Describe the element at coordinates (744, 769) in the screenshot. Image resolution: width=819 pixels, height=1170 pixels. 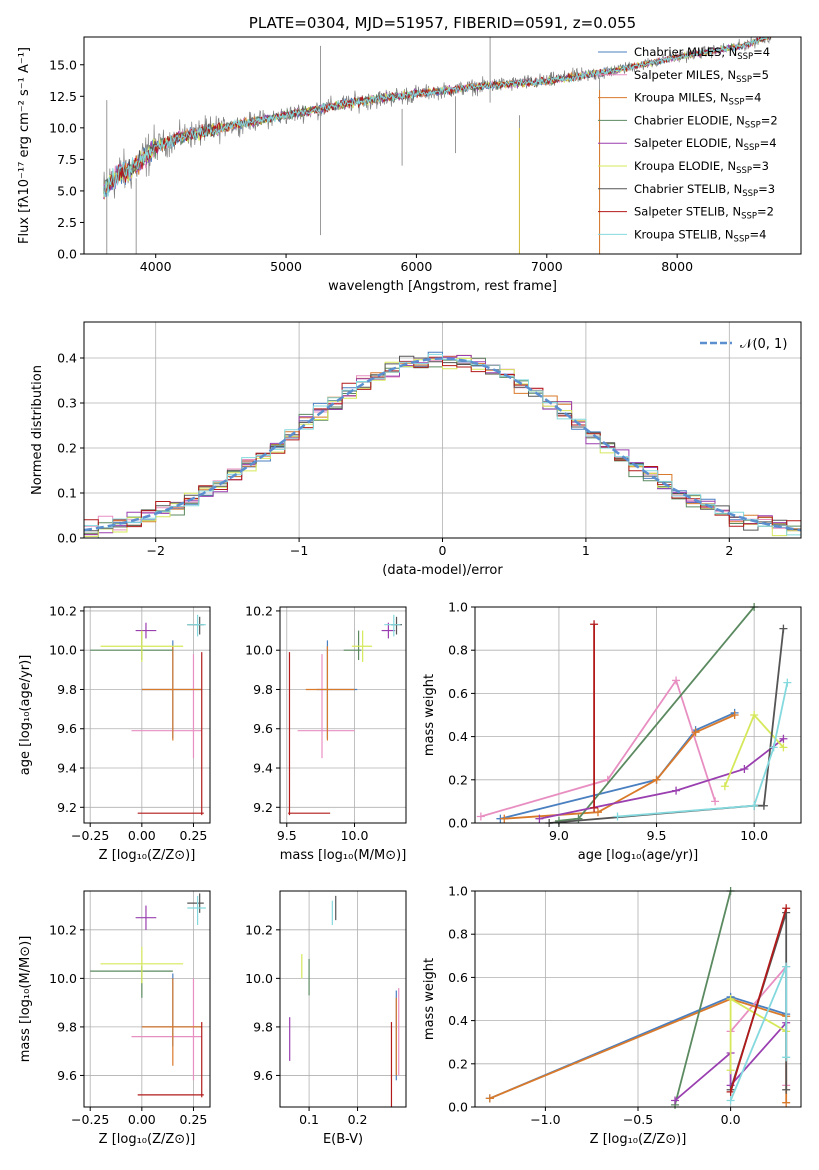
I see `sfh-marker-salpeter_elodie` at that location.